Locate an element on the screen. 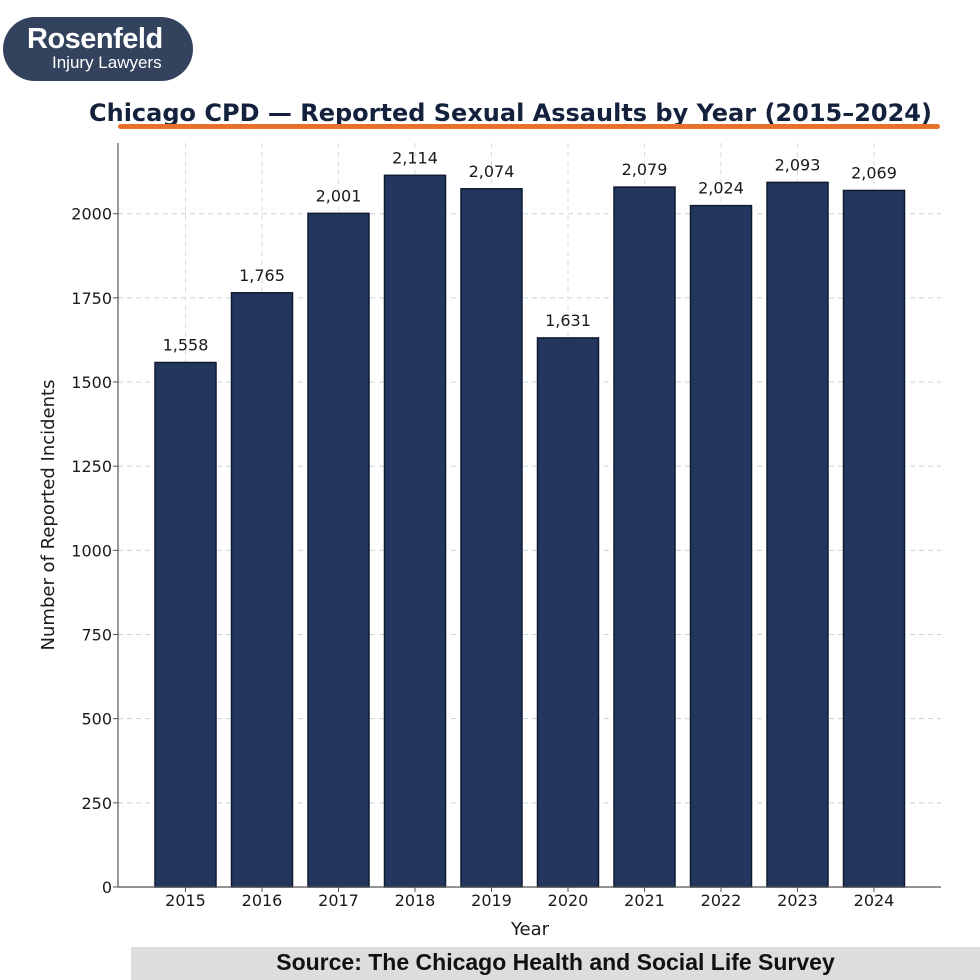 The width and height of the screenshot is (980, 980). x-tick-label: 2021 is located at coordinates (644, 900).